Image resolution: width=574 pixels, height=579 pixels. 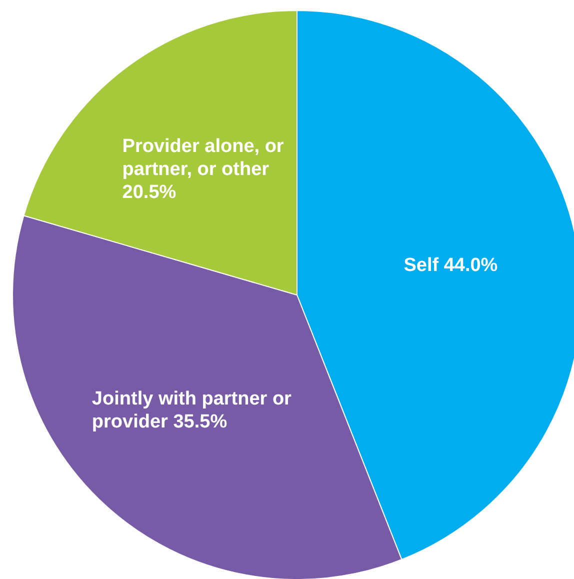 I want to click on slice-label: Provider alone, or partner, or other, so click(x=203, y=158).